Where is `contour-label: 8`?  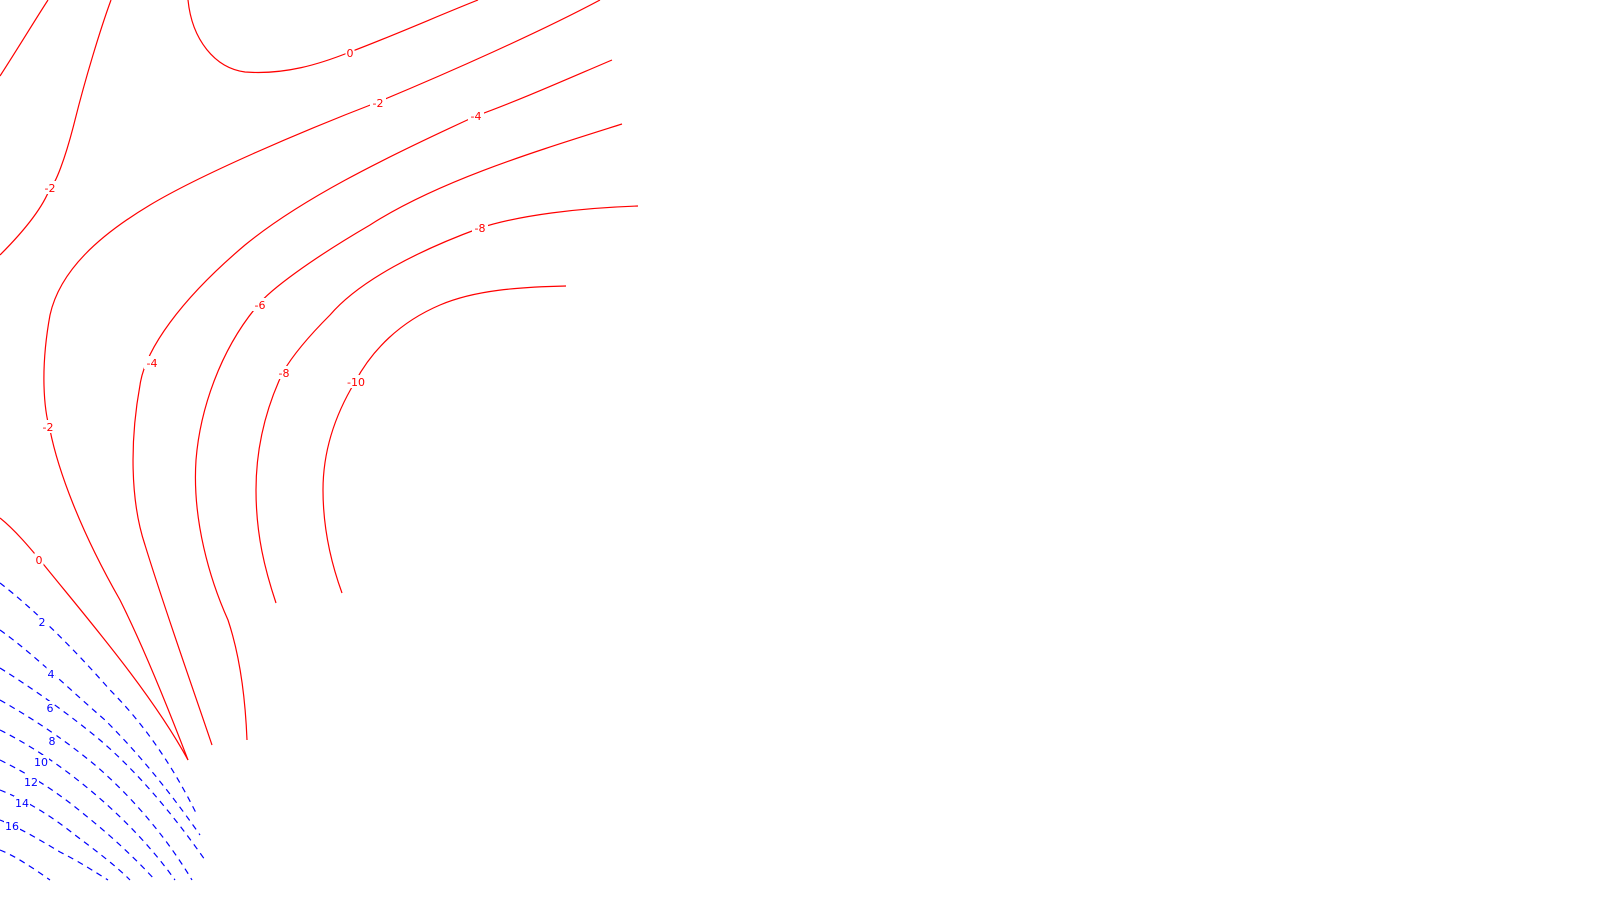 contour-label: 8 is located at coordinates (52, 741).